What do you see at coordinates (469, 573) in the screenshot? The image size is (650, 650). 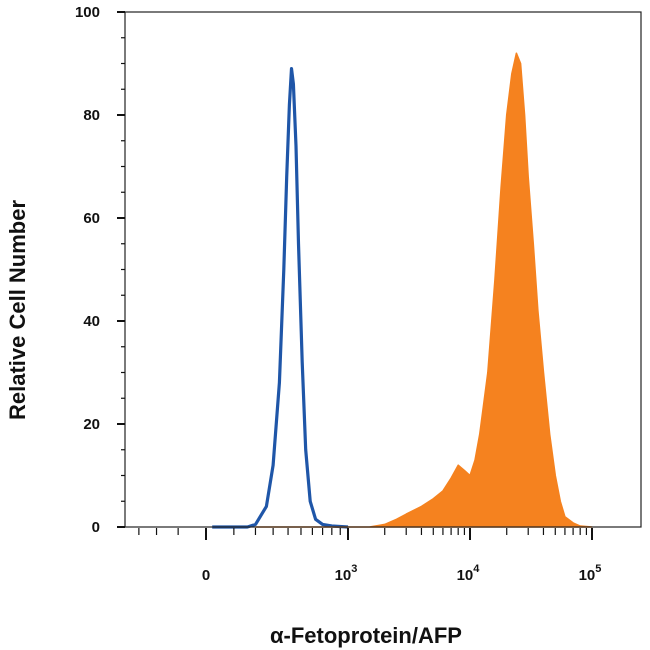 I see `x-tick-label: 10⁴` at bounding box center [469, 573].